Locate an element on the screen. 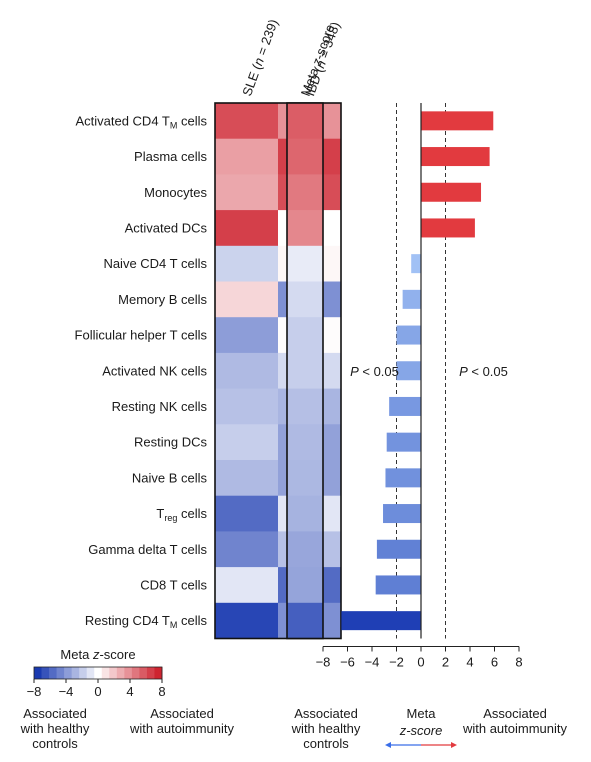 Image resolution: width=591 pixels, height=762 pixels. x-tick-label: 6 is located at coordinates (494, 662).